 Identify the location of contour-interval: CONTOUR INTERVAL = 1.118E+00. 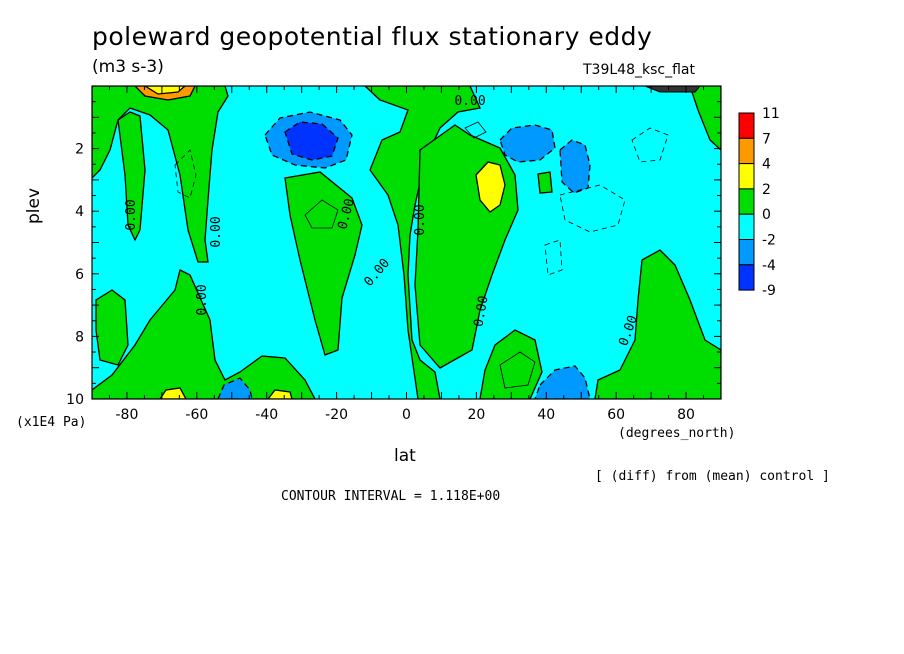
(391, 496).